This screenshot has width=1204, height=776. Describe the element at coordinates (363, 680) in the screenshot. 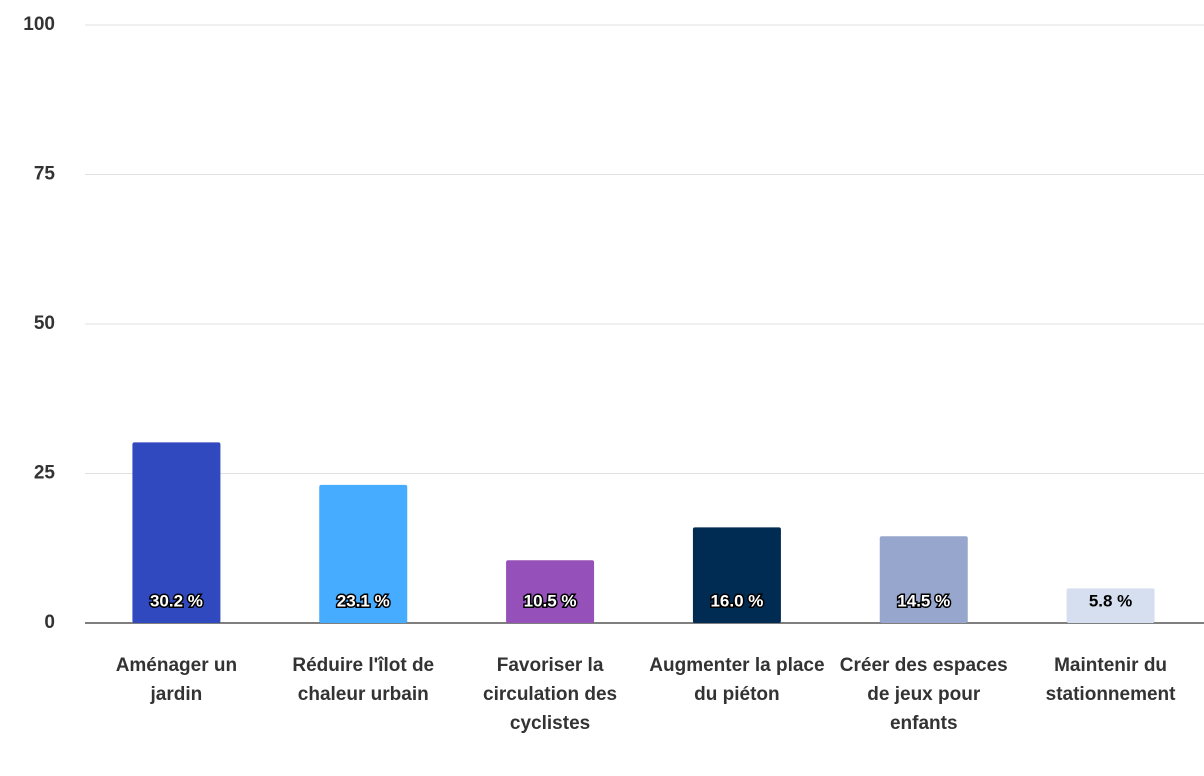

I see `x-tick-label: Réduire l'îlot de chaleur urbain` at that location.